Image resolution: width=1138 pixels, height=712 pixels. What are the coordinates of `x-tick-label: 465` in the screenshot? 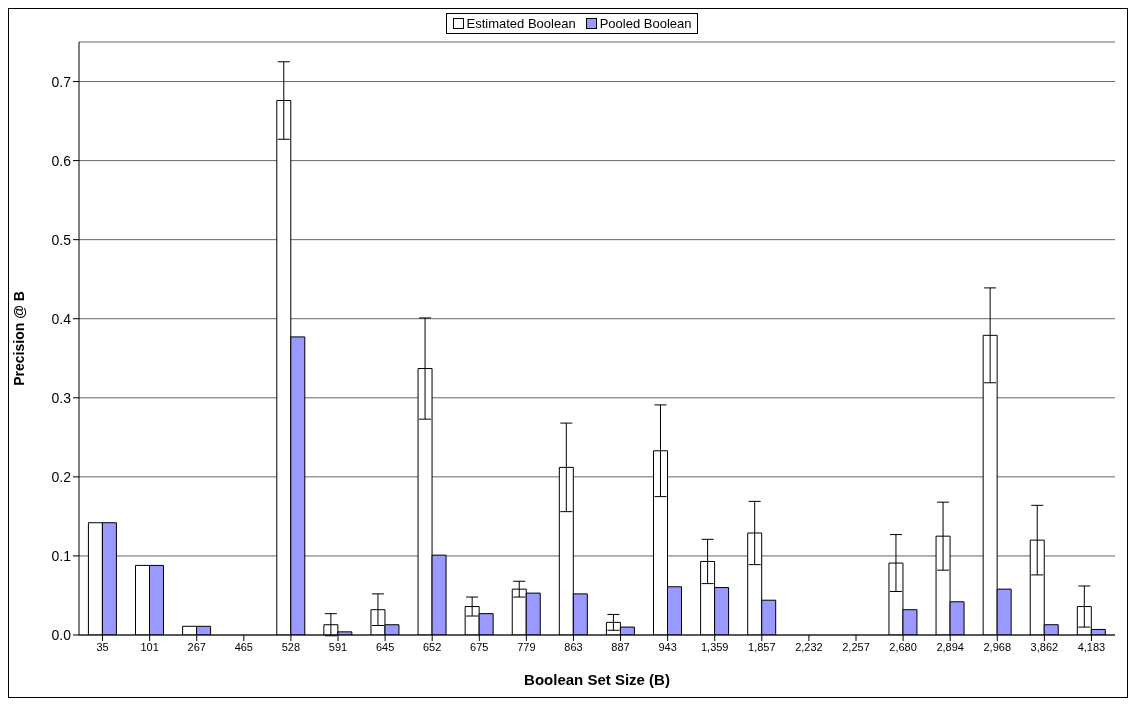 It's located at (243, 646).